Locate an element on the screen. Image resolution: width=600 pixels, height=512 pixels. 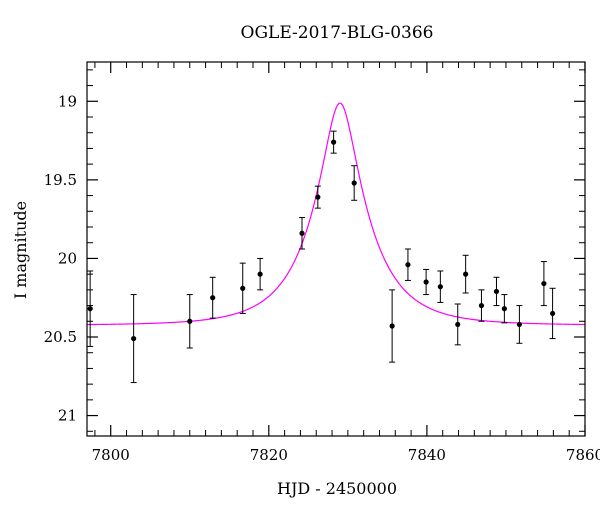
y-tick-label: 19.5 is located at coordinates (60, 180).